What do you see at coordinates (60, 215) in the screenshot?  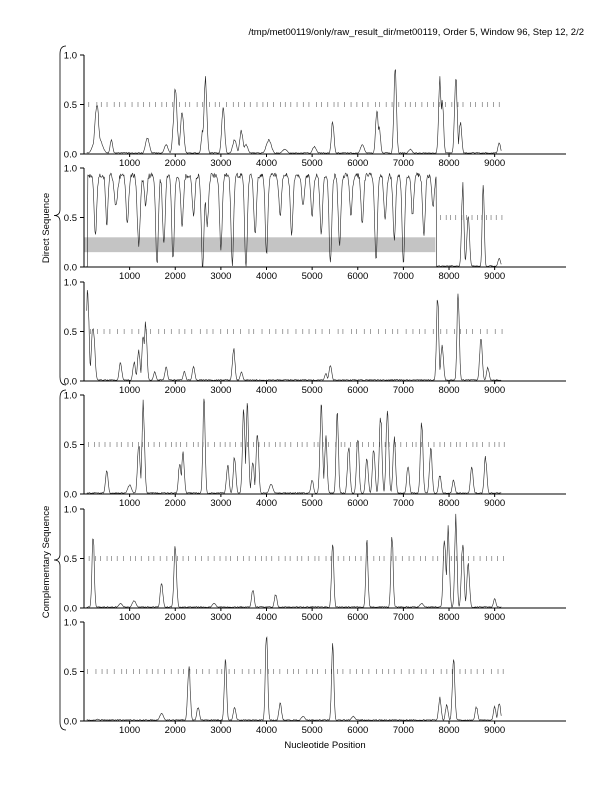 I see `direct-sequence-brace` at bounding box center [60, 215].